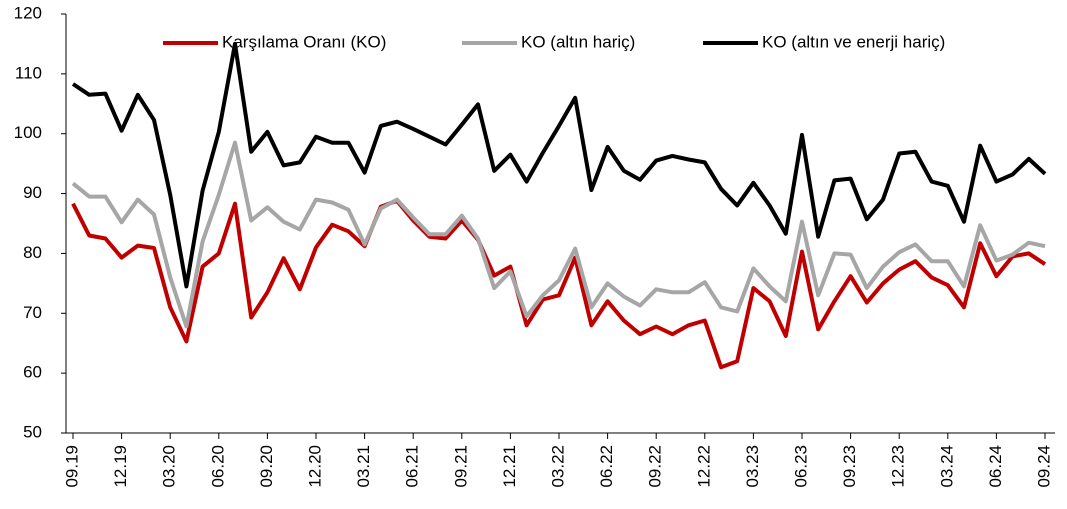 The image size is (1067, 509). Describe the element at coordinates (32, 372) in the screenshot. I see `y-tick-label: 60` at that location.